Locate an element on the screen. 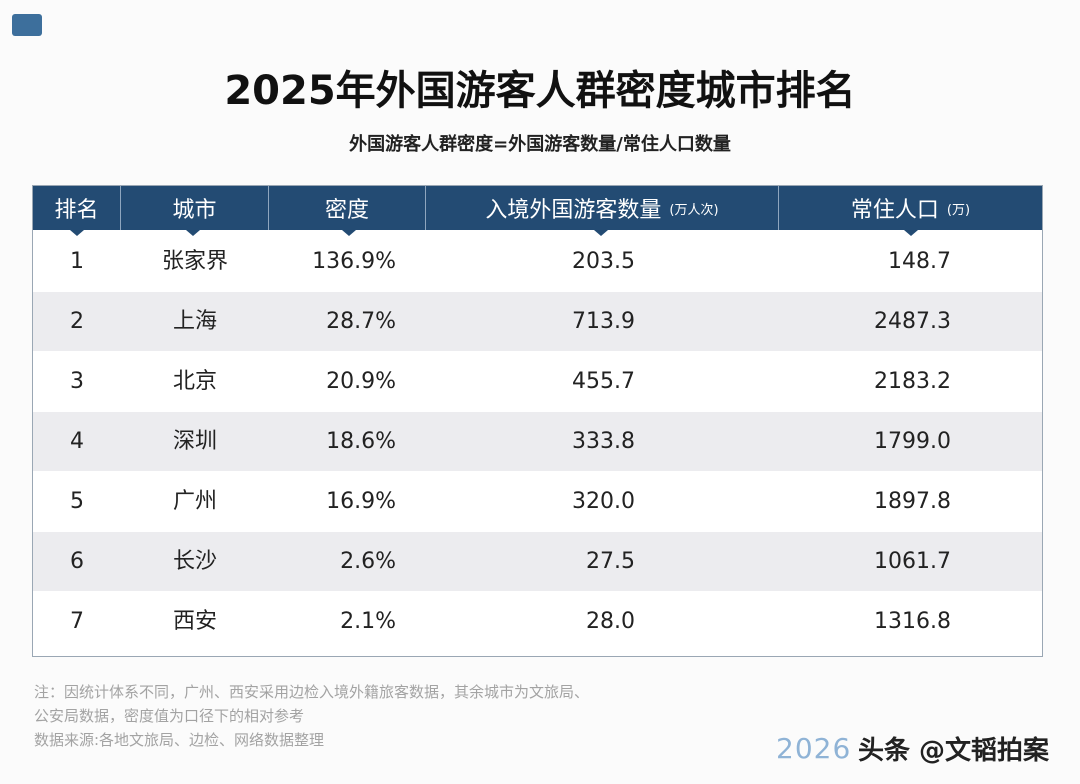  header-text: 密度 is located at coordinates (346, 210).